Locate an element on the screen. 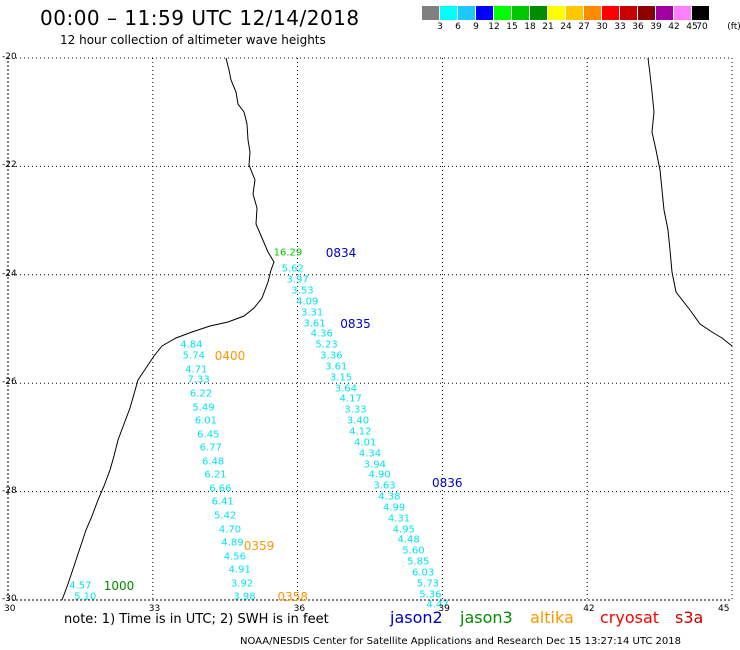  wave-height-value: 3.97 is located at coordinates (297, 280).